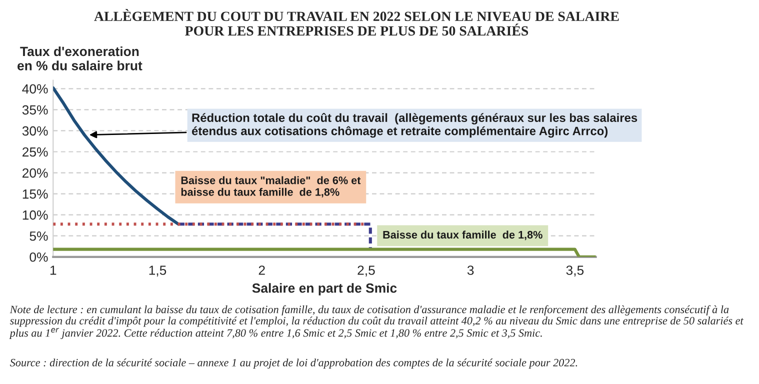 The height and width of the screenshot is (384, 759). What do you see at coordinates (575, 271) in the screenshot?
I see `x-tick-label: 3,5` at bounding box center [575, 271].